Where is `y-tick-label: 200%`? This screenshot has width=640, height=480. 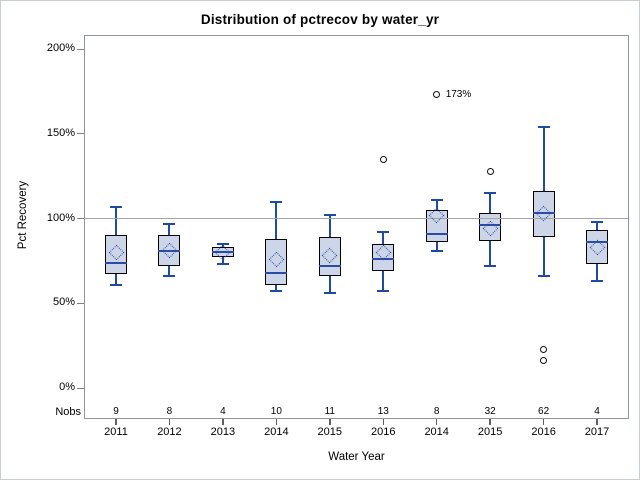
y-tick-label: 200% is located at coordinates (60, 48).